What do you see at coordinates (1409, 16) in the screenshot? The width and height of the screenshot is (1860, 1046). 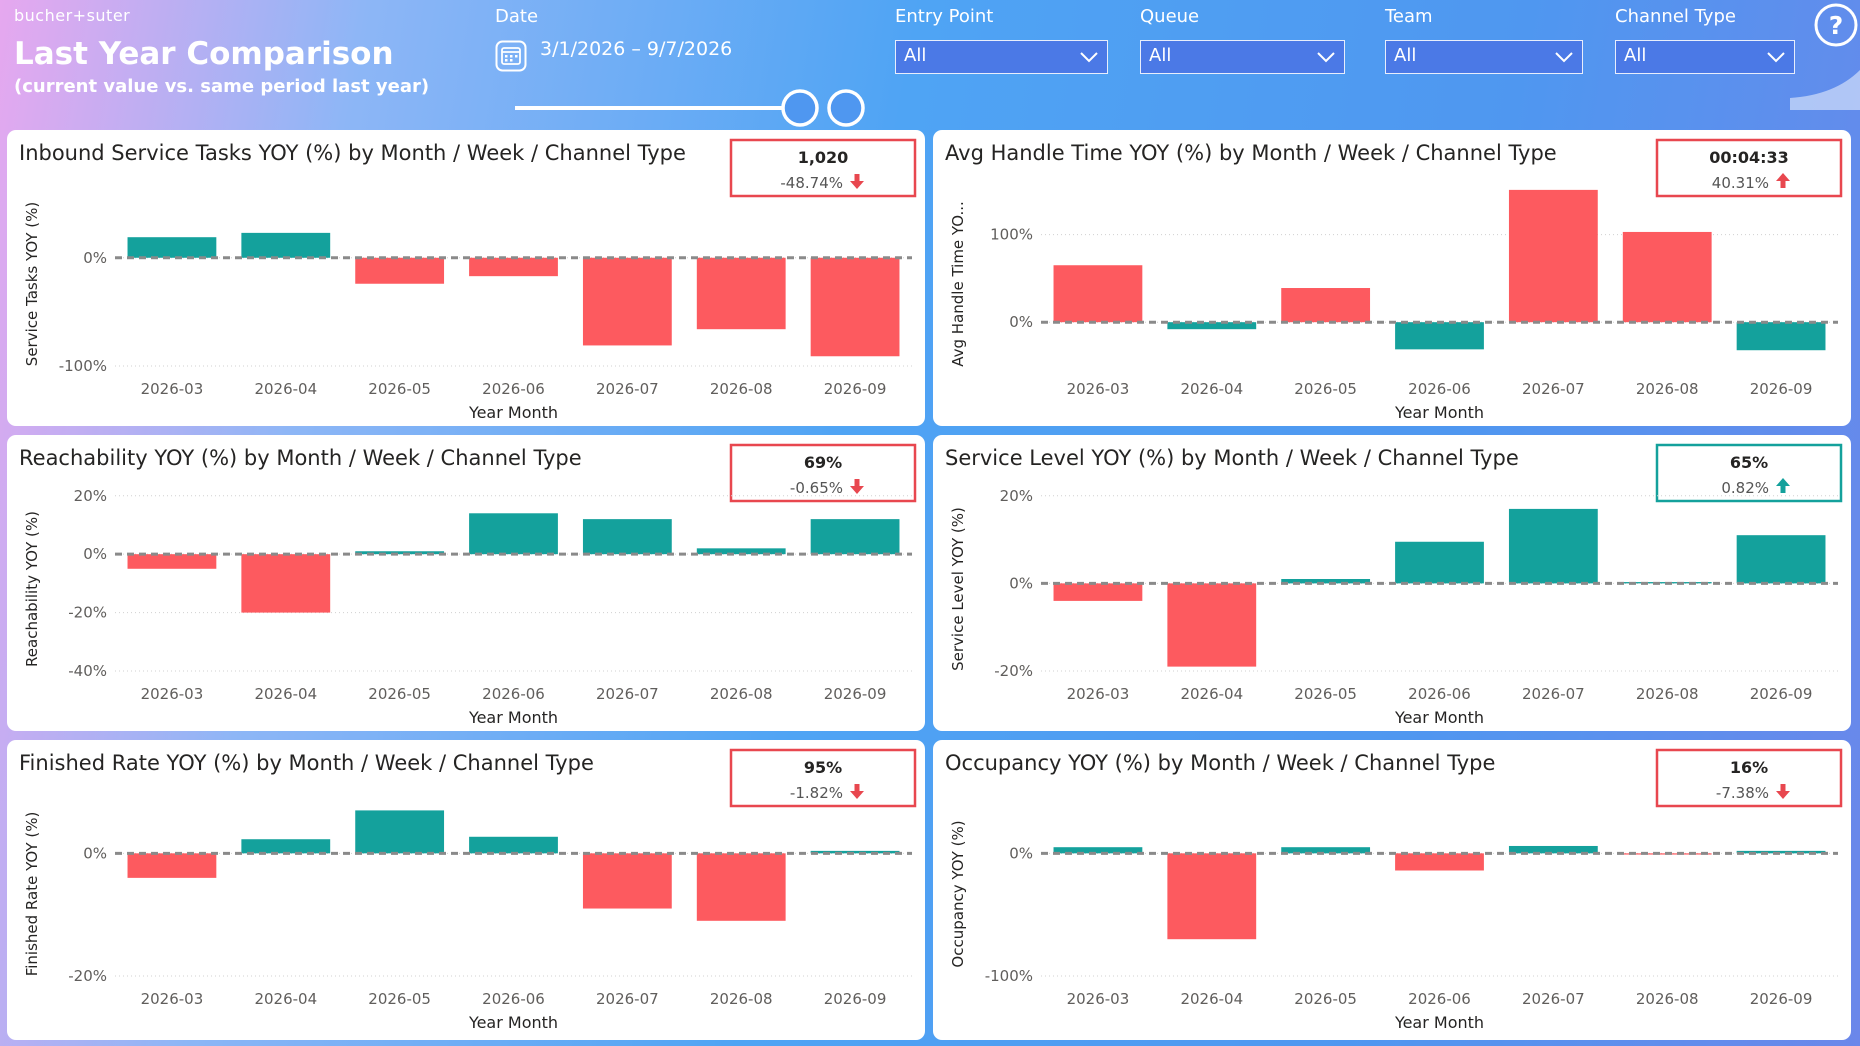 I see `filter-label: Team` at bounding box center [1409, 16].